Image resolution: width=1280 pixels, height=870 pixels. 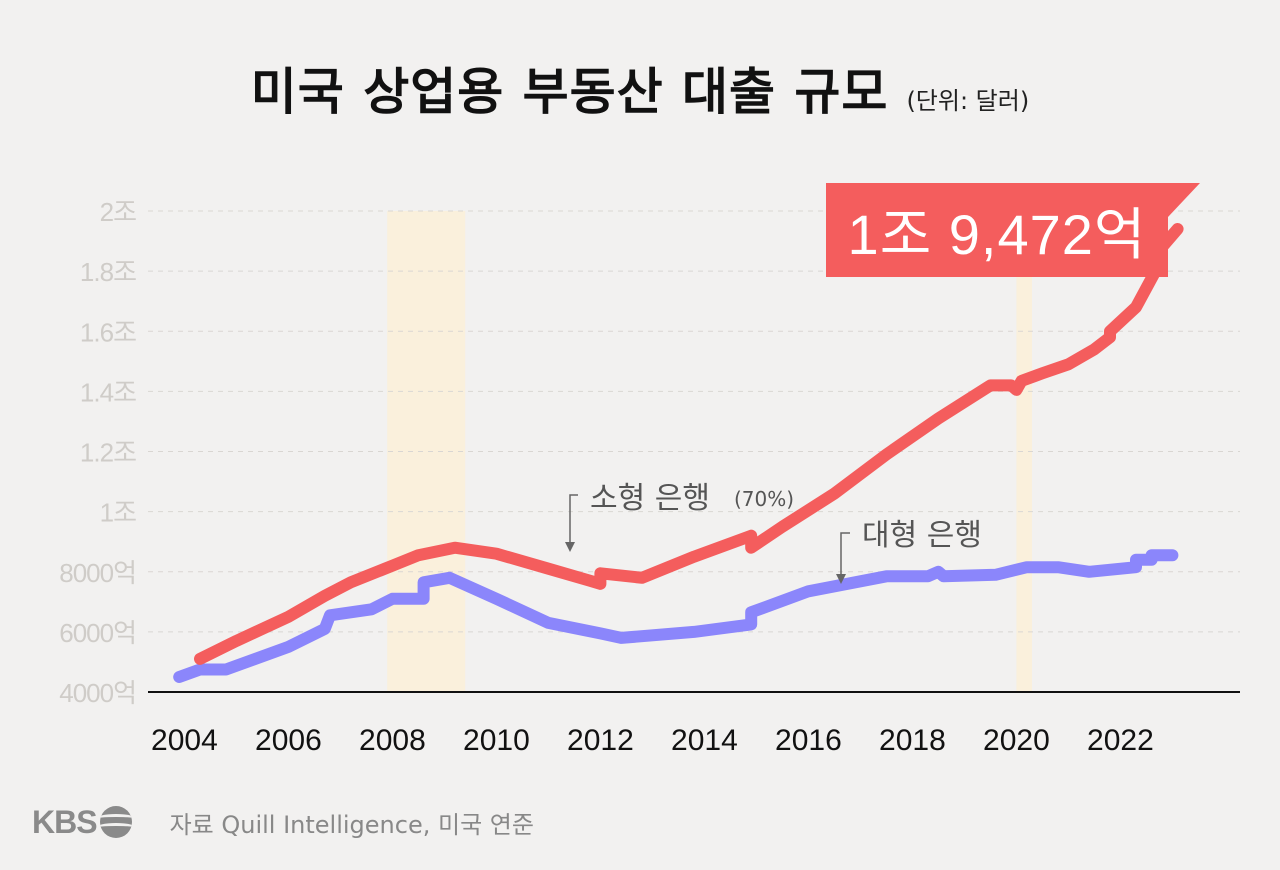 I want to click on source-credit: 자료 Quill Intelligence, 미국 연준, so click(x=351, y=824).